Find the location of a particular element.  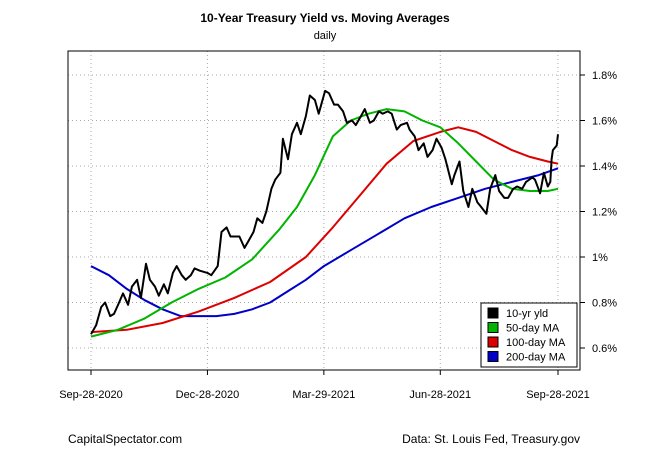

x-tick-label: Jun-28-2021 is located at coordinates (440, 395).